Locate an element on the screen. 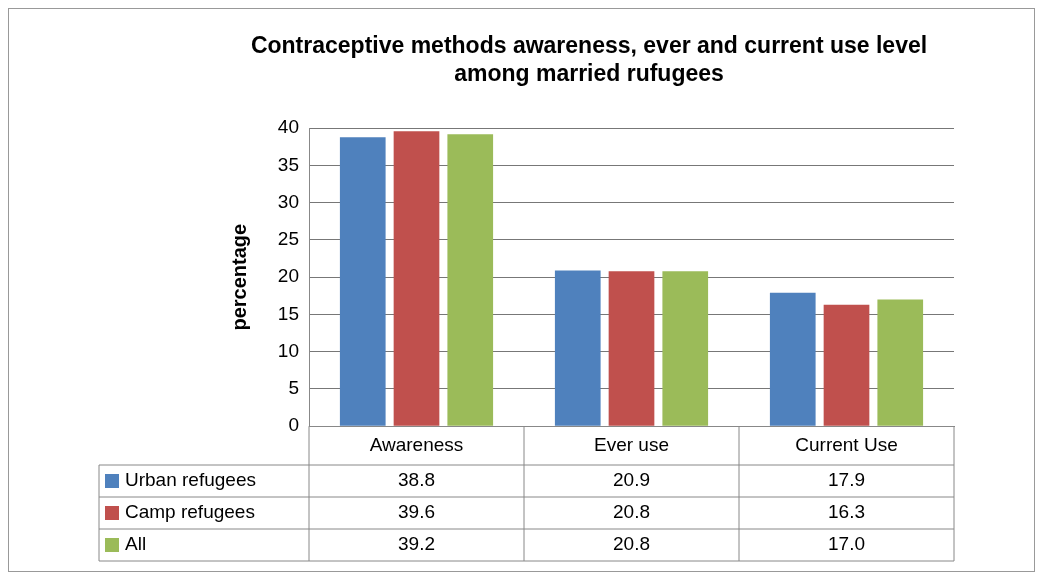 This screenshot has height=580, width=1043. y-tick-label: 35 is located at coordinates (288, 164).